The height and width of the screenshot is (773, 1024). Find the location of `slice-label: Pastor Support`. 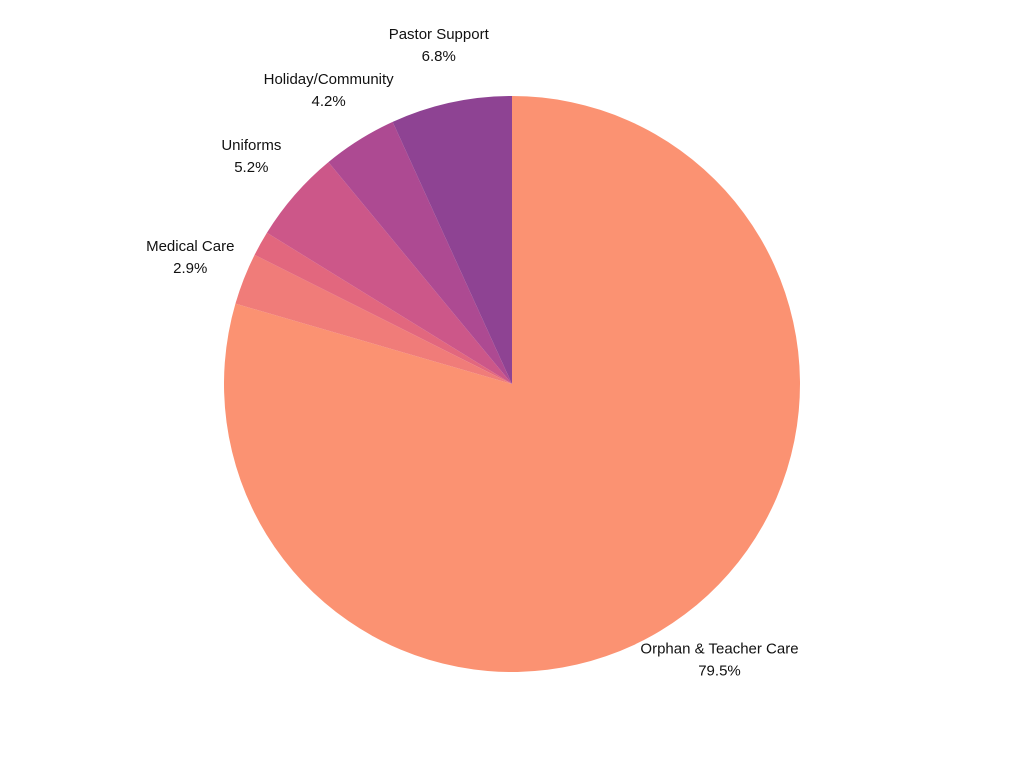

slice-label: Pastor Support is located at coordinates (439, 34).